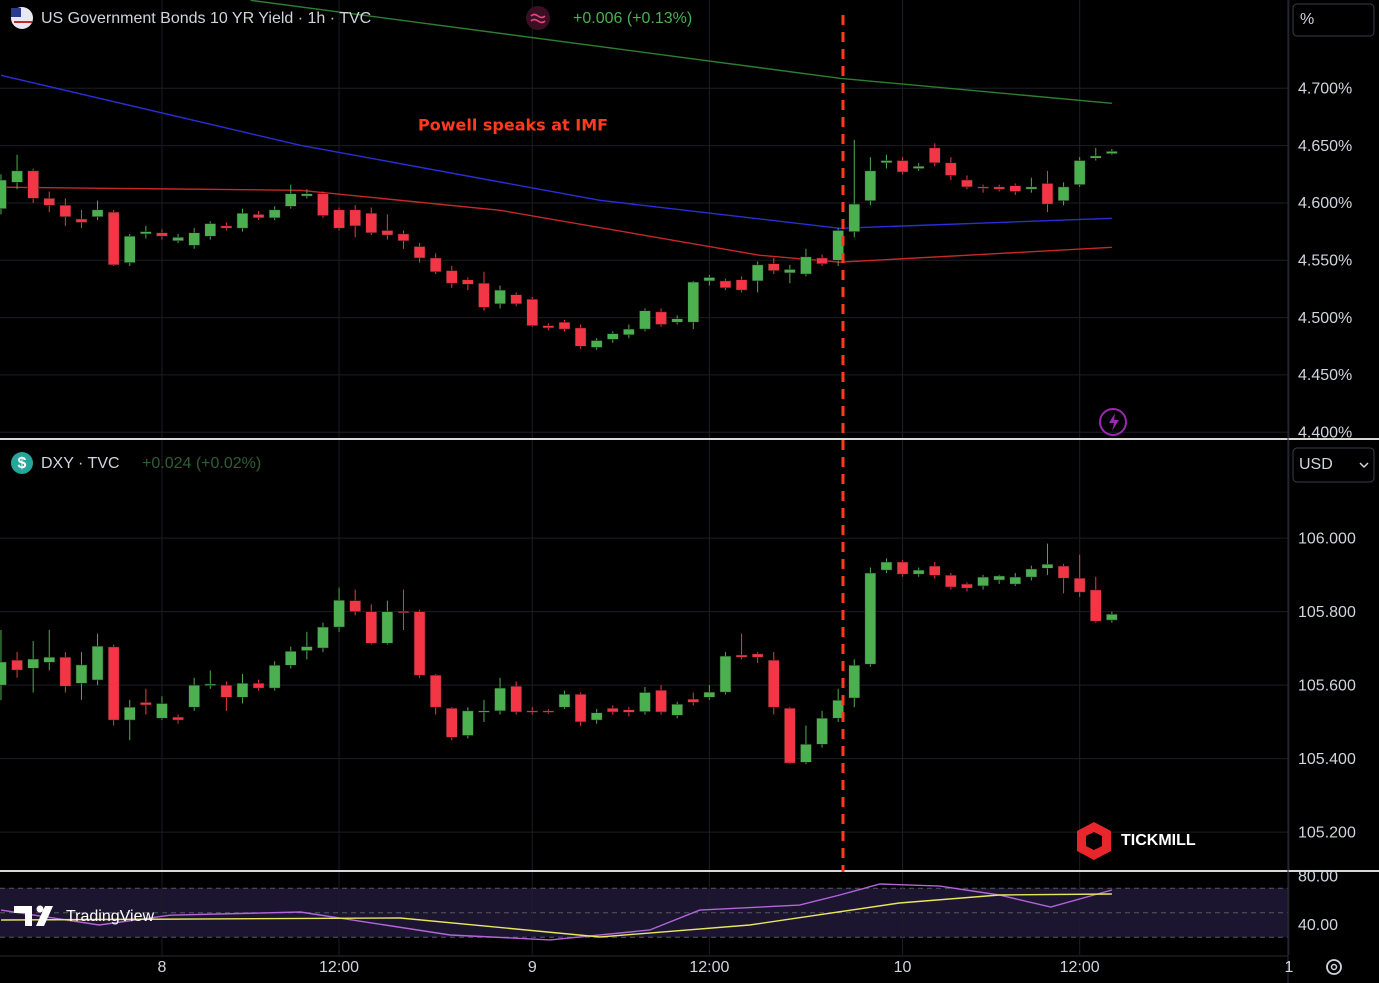  Describe the element at coordinates (1327, 612) in the screenshot. I see `y-tick-label: 105.800` at that location.